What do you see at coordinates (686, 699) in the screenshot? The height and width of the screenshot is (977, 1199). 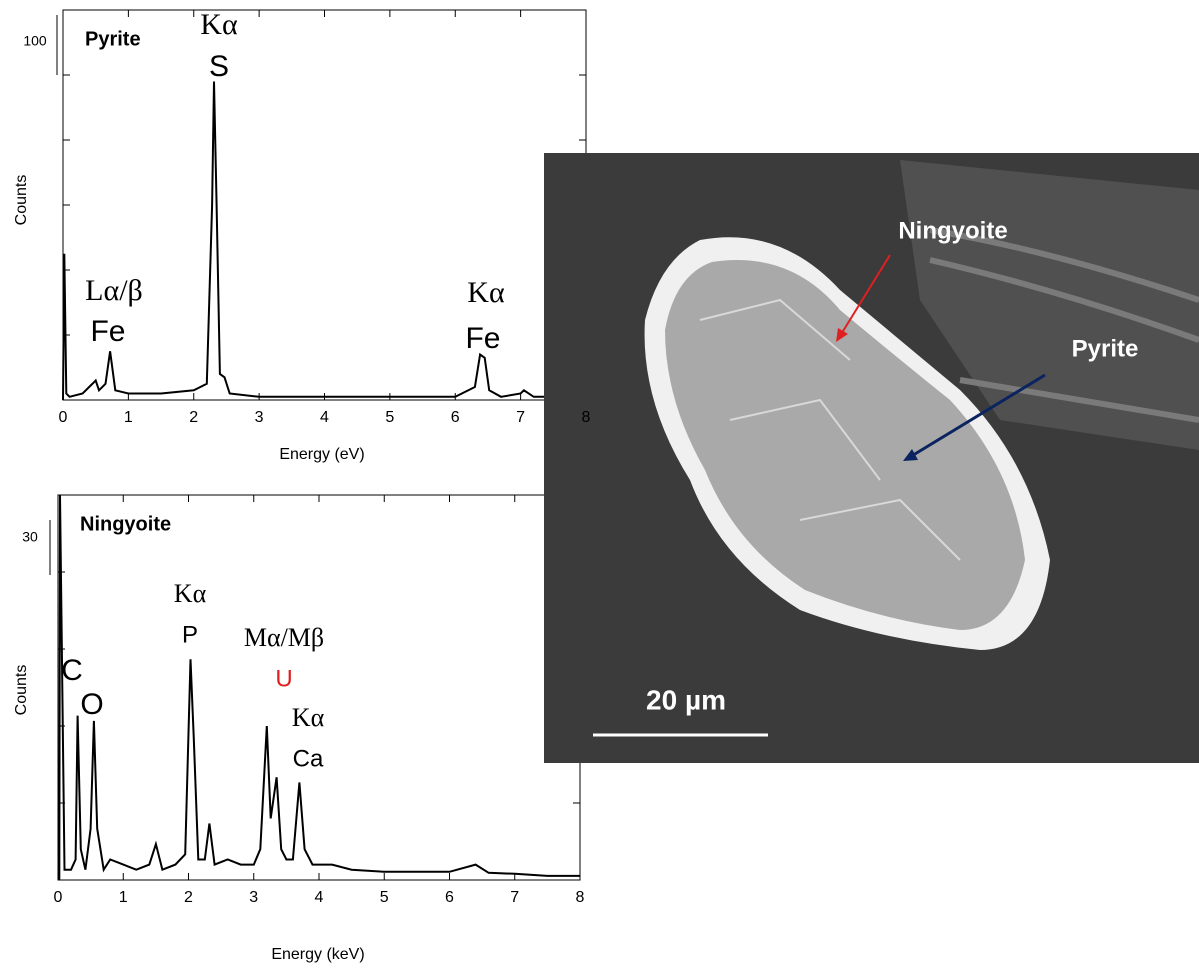 I see `scale-bar-label: 20 µm` at bounding box center [686, 699].